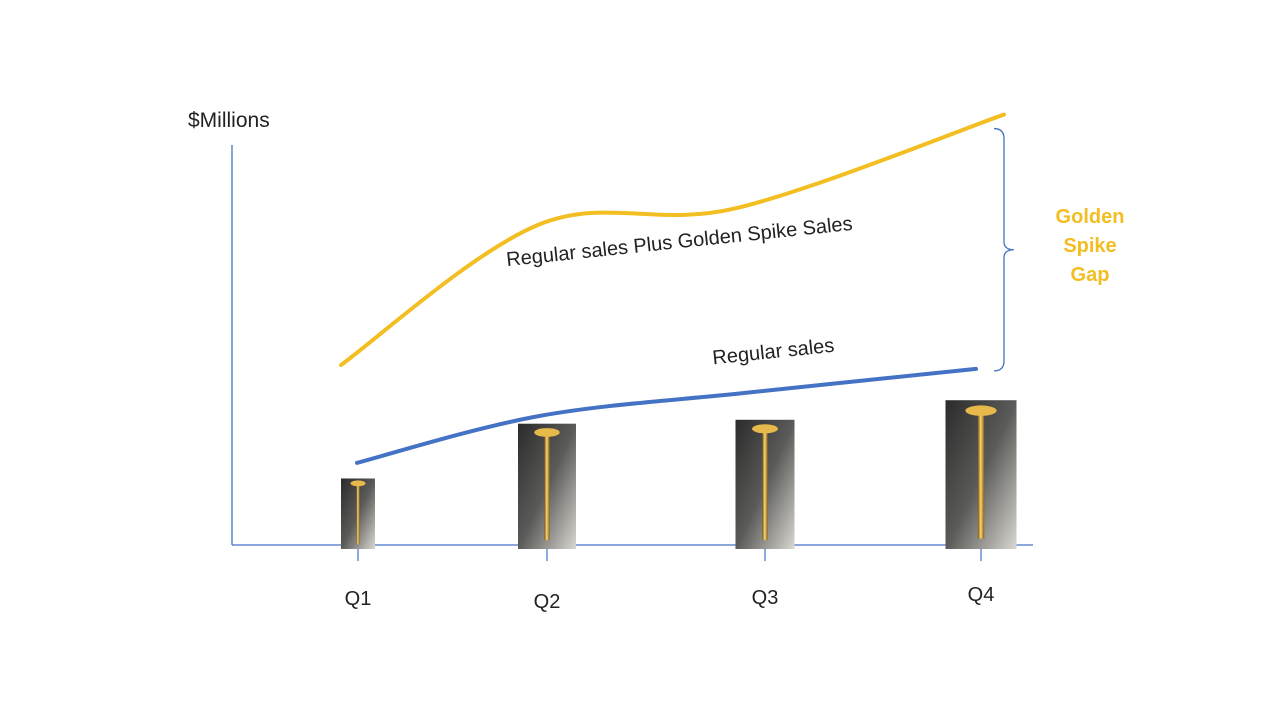 The height and width of the screenshot is (720, 1280). Describe the element at coordinates (765, 598) in the screenshot. I see `x-tick-label-q3: Q3` at that location.